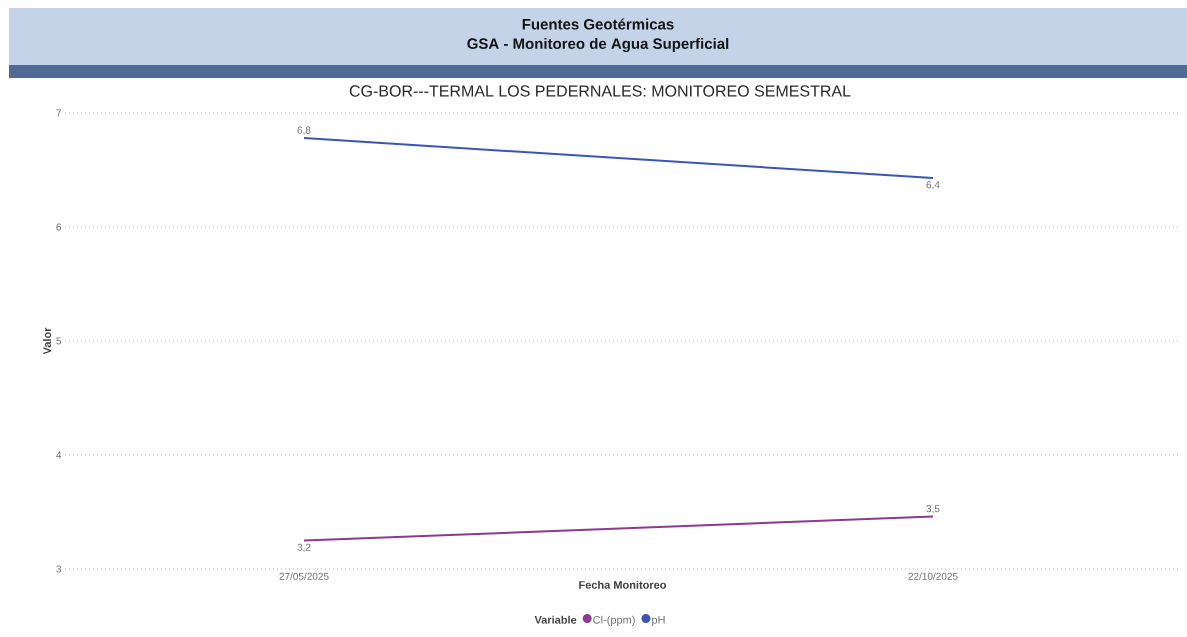 The width and height of the screenshot is (1187, 637). What do you see at coordinates (658, 621) in the screenshot?
I see `legend-label: pH` at bounding box center [658, 621].